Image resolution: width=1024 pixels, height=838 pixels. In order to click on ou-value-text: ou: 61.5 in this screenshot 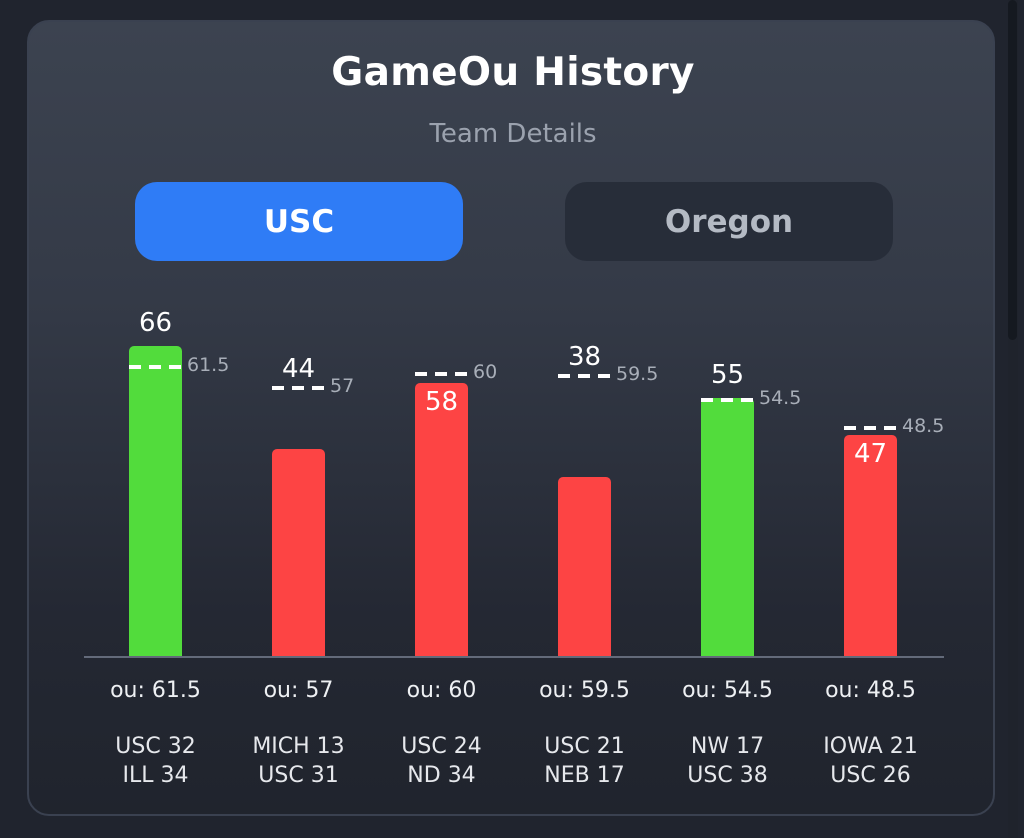, I will do `click(155, 690)`.